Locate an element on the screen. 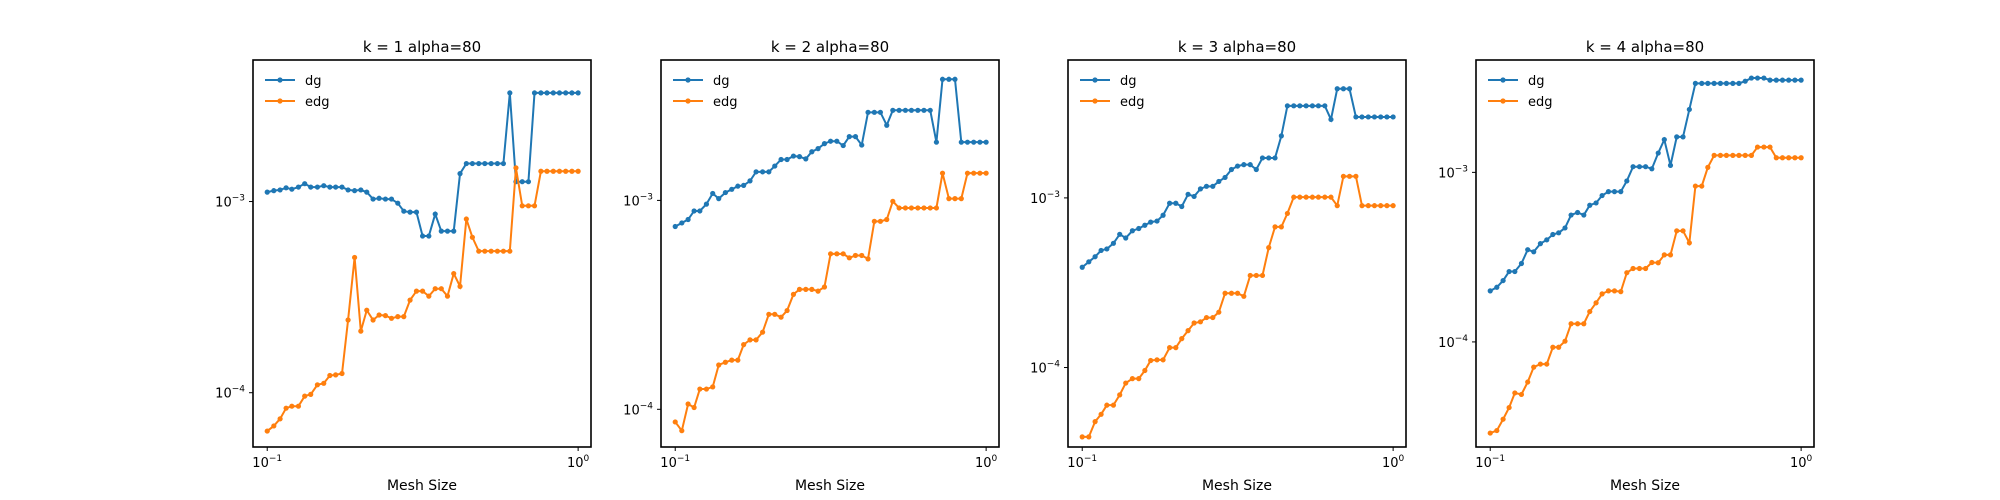 This screenshot has height=500, width=2000. x-tick-label: 10⁻¹ is located at coordinates (1082, 462).